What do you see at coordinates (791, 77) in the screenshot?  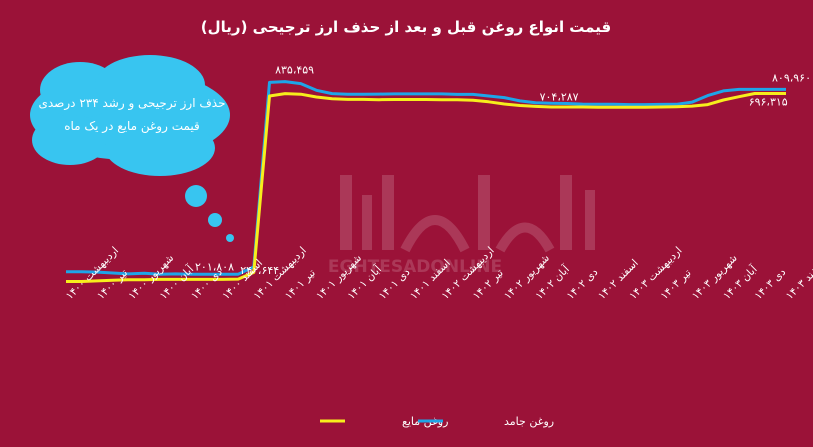 I see `data-label: ۸۰۹،۹۶۰` at bounding box center [791, 77].